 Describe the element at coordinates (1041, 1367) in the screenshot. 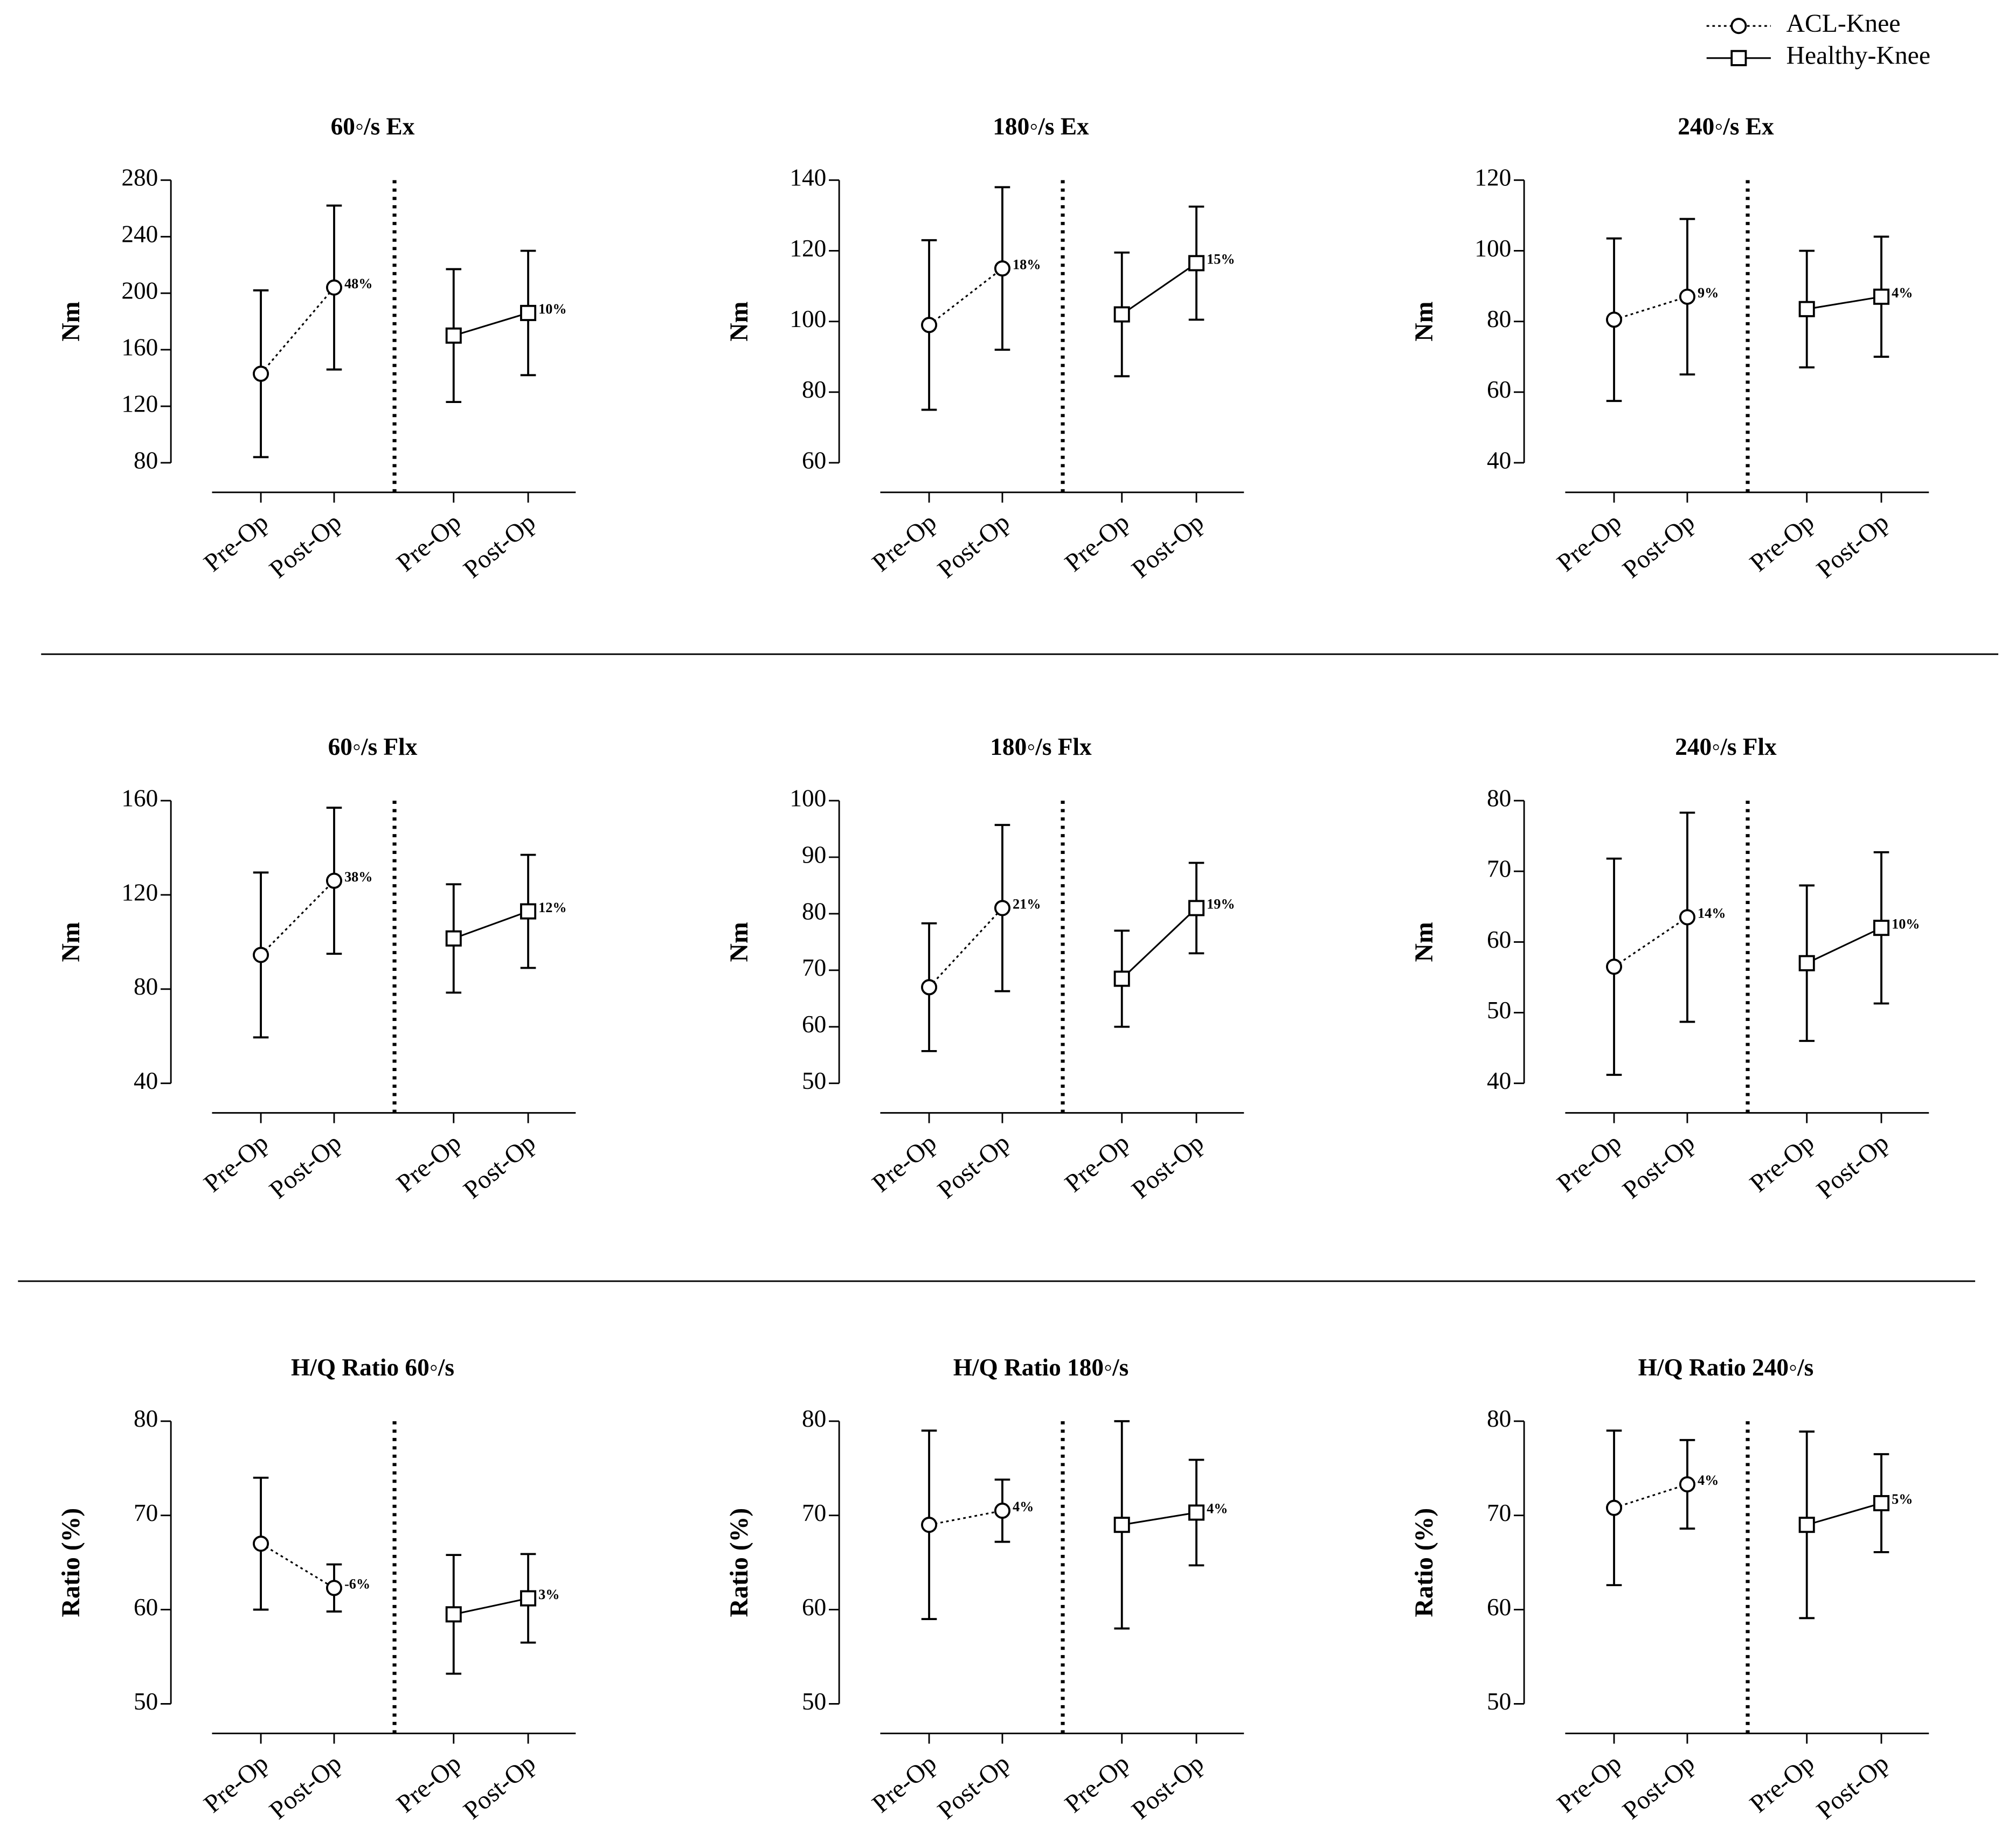

I see `chart-title: H/Q Ratio 180◦/s` at that location.